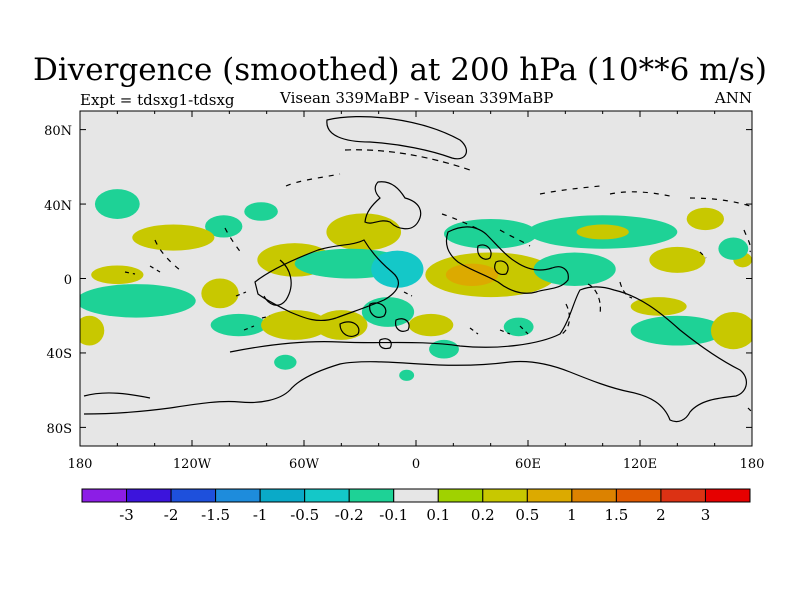 This screenshot has width=800, height=600. I want to click on coastline-continent-west, so click(327, 280).